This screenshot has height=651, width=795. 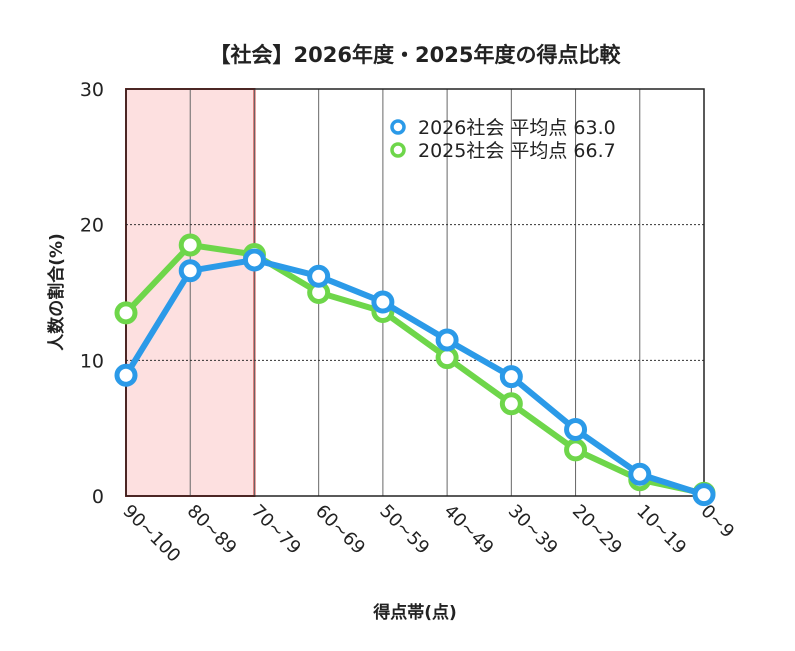 I want to click on y-axis-label: 人数の割合(%), so click(x=56, y=292).